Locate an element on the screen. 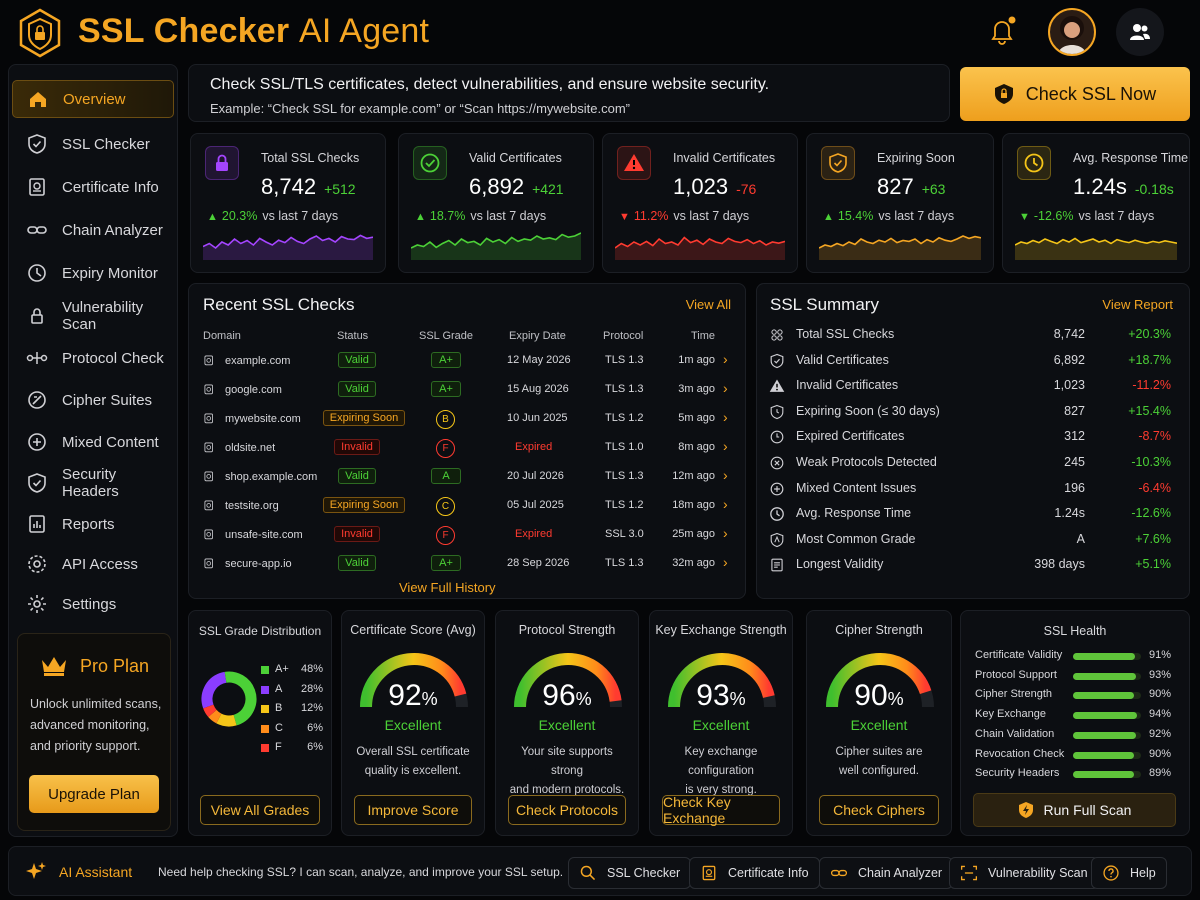 Image resolution: width=1200 pixels, height=900 pixels. sidebar-item-security-headers: Security Headers is located at coordinates (93, 483).